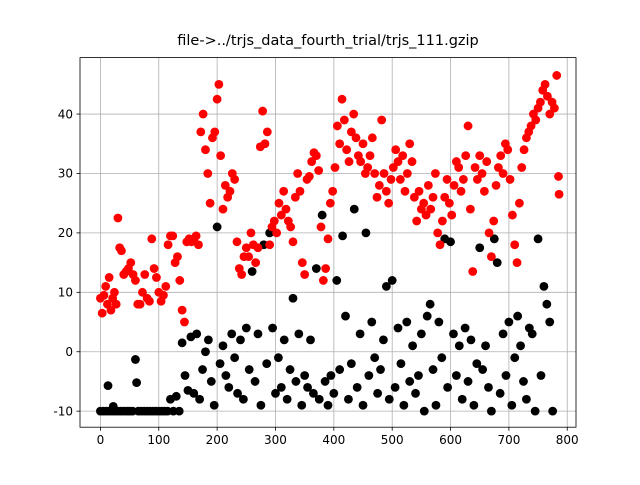  I want to click on x-tick-label: 200, so click(217, 440).